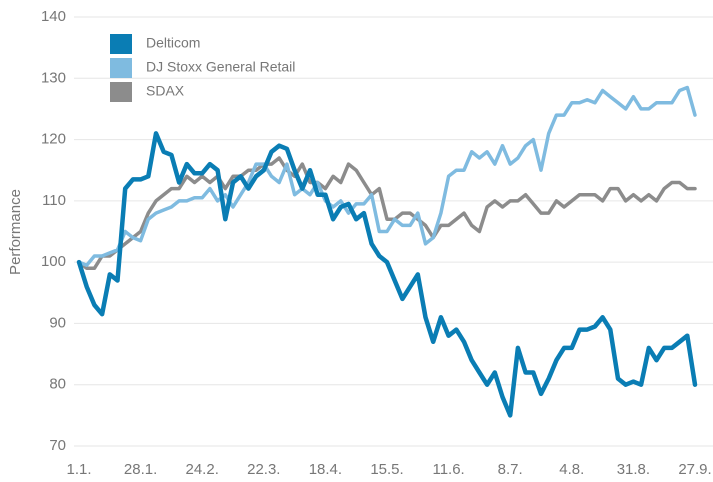  Describe the element at coordinates (448, 469) in the screenshot. I see `x-tick-label: 11.6.` at that location.